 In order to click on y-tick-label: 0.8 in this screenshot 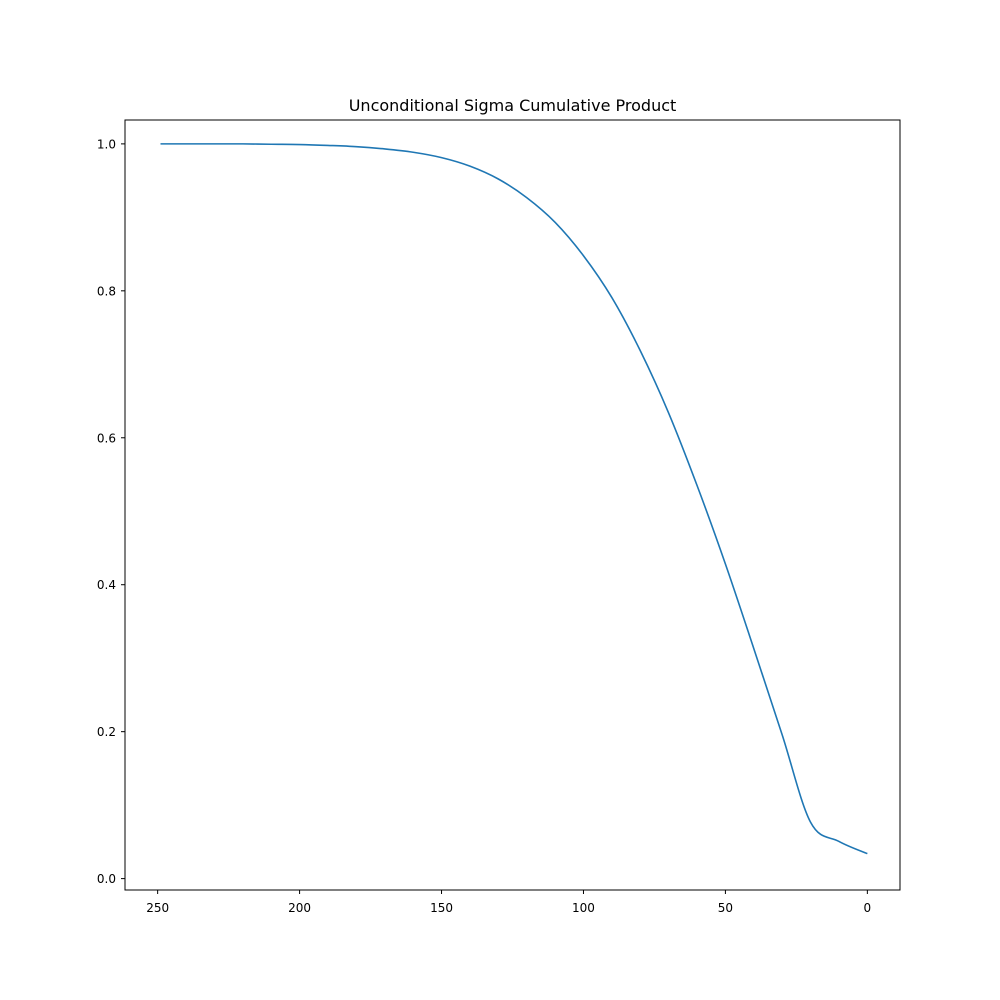, I will do `click(106, 291)`.